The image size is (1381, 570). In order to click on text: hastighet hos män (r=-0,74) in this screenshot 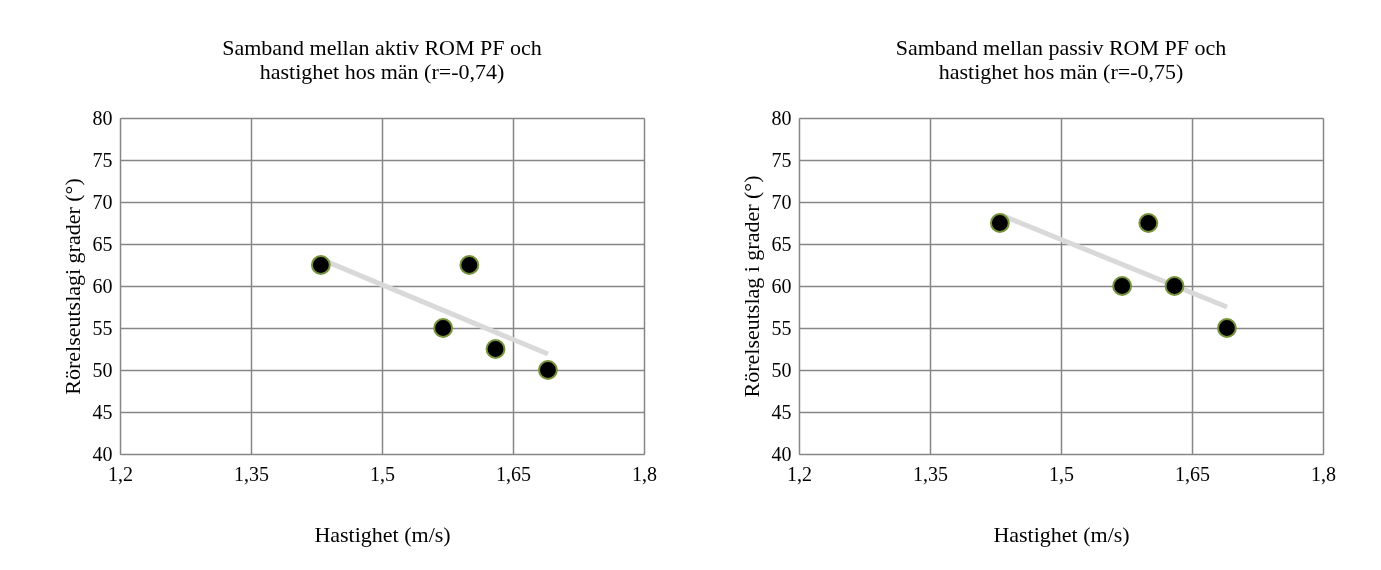, I will do `click(382, 71)`.